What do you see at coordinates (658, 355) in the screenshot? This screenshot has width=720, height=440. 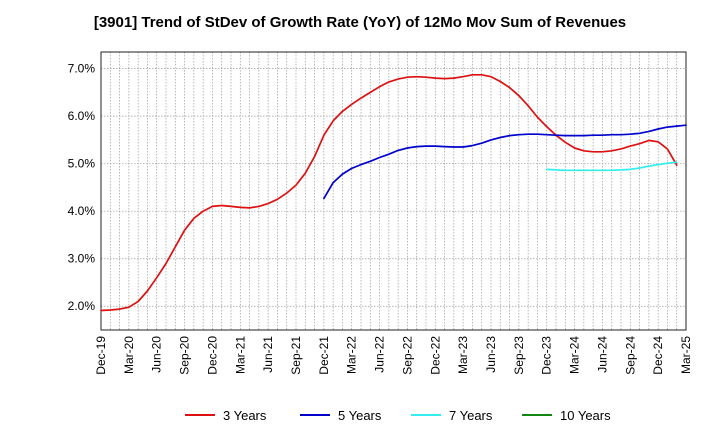 I see `x-tick-label: Dec-24` at bounding box center [658, 355].